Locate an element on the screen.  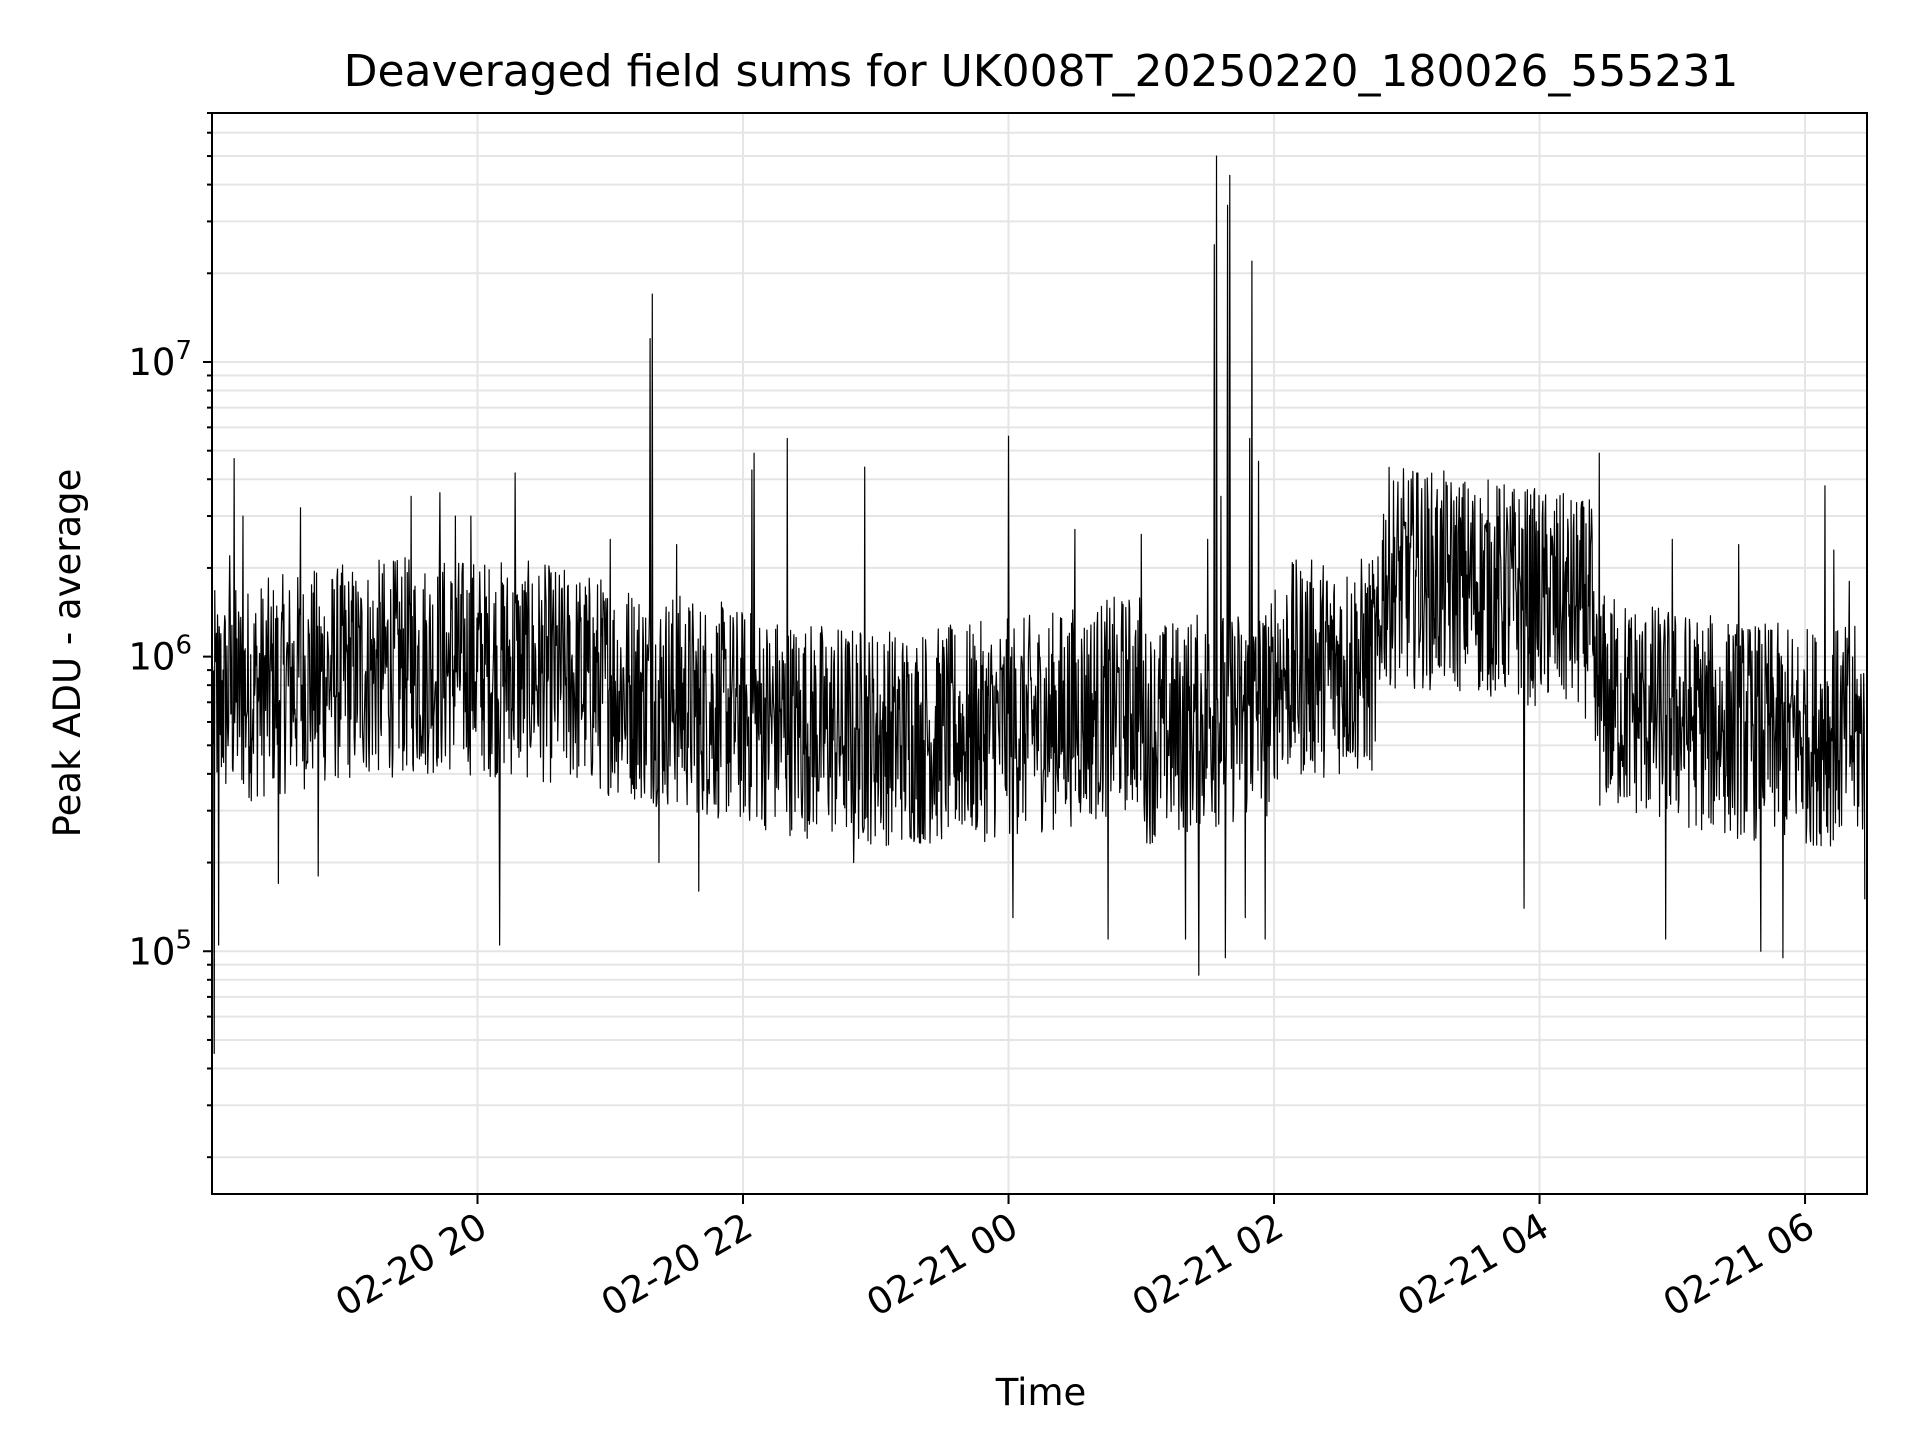
y-tick-label: 105 is located at coordinates (160, 949).